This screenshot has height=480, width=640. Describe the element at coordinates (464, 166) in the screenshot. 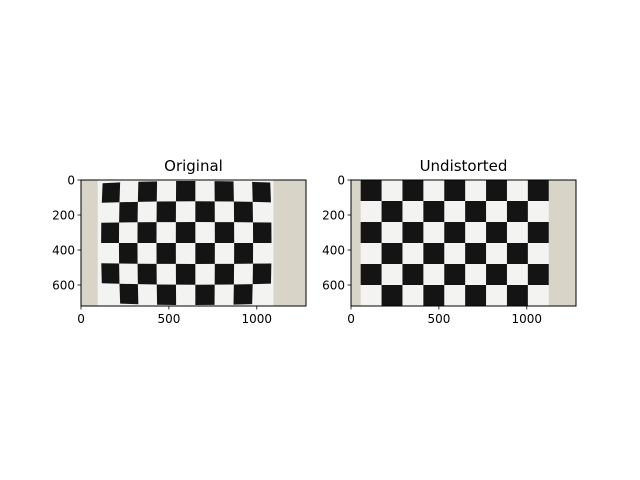

I see `panel-title-undistorted: Undistorted` at that location.